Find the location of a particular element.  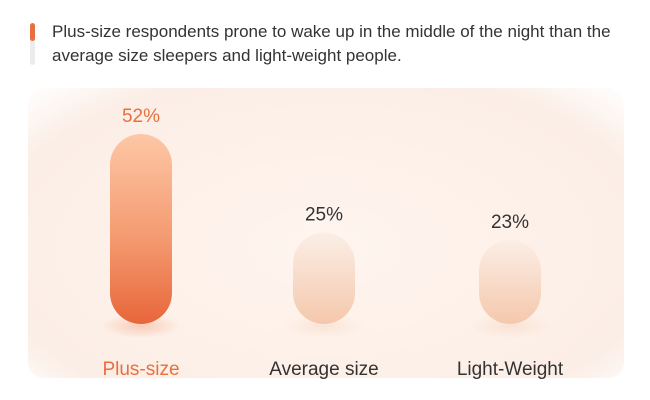

category-label: Average size is located at coordinates (324, 369).